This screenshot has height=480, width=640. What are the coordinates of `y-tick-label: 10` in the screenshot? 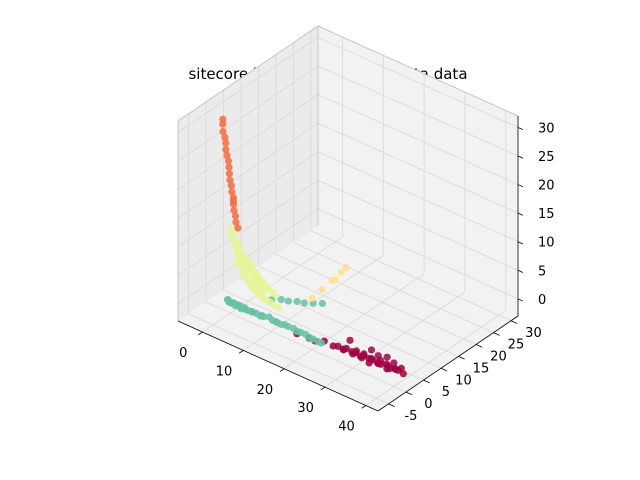 It's located at (463, 380).